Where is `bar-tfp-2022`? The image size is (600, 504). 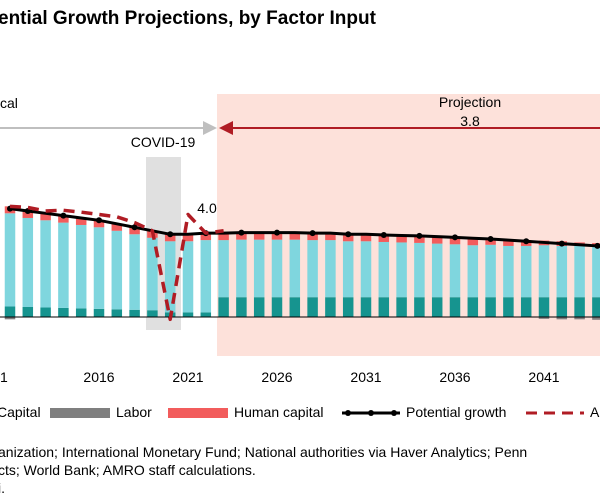
bar-tfp-2022 is located at coordinates (206, 314).